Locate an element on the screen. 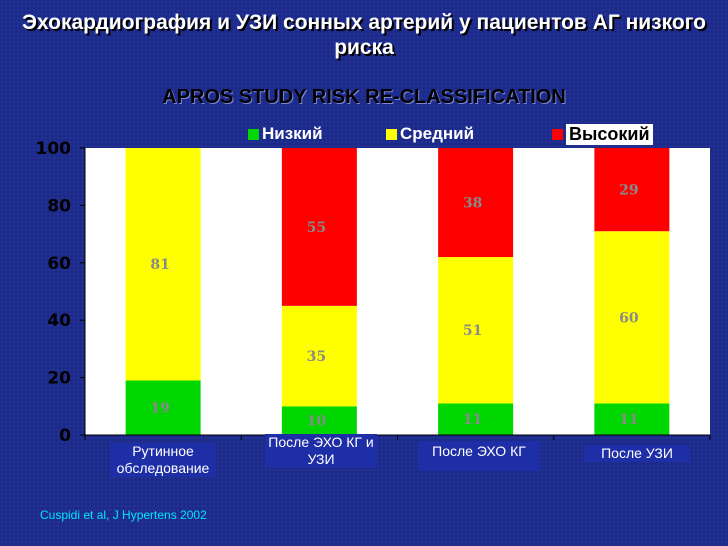 This screenshot has width=728, height=546. chart-title: APROS STUDY RISK RE-CLASSIFICATION is located at coordinates (364, 97).